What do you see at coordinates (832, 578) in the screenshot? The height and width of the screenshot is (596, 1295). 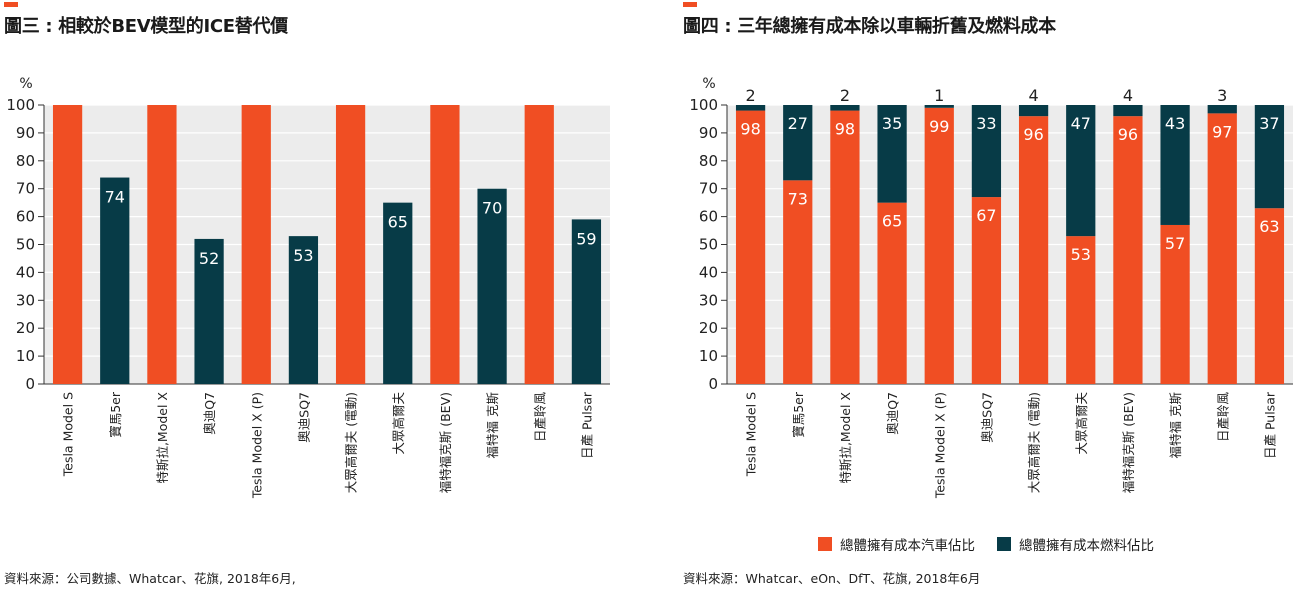 I see `right-source-note: 資料來源：Whatcar、eOn、DfT、花旗, 2018年6月` at bounding box center [832, 578].